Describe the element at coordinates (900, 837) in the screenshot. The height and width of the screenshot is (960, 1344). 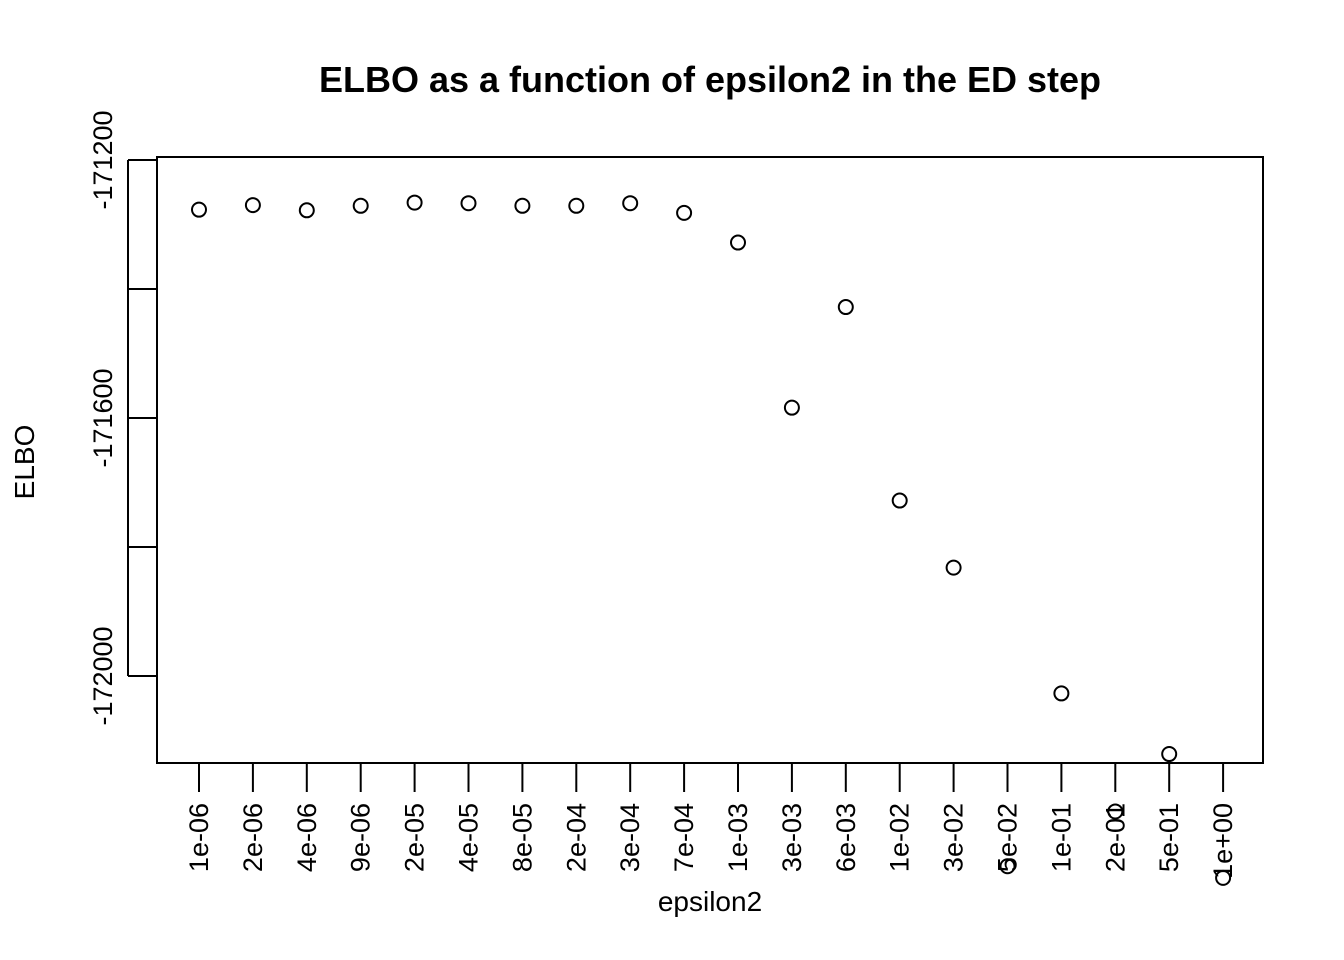
I see `x-tick-label: 1e-02` at that location.